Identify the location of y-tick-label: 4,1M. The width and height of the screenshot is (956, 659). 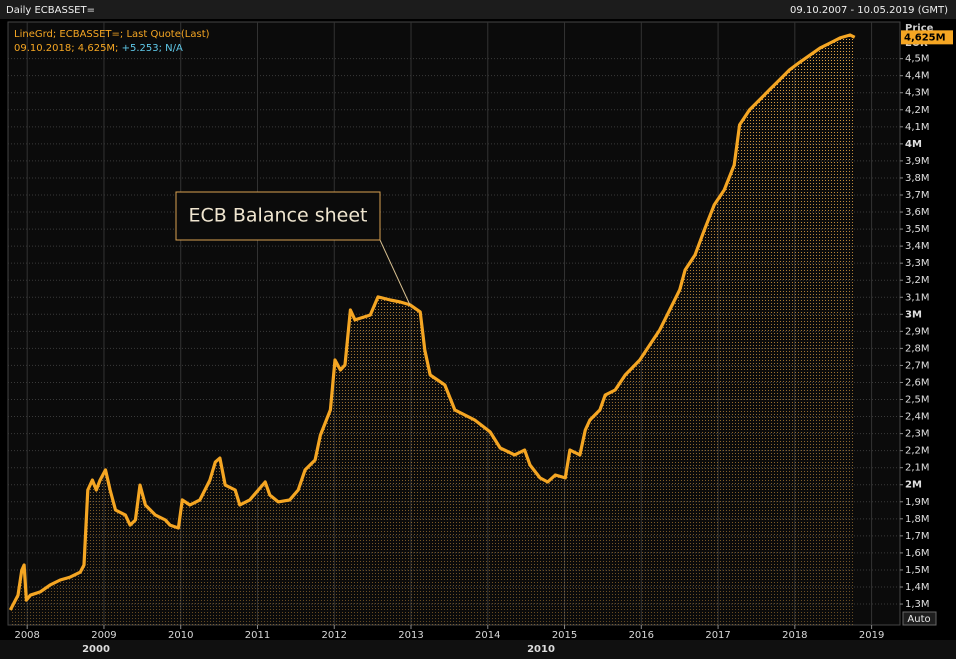
(917, 127).